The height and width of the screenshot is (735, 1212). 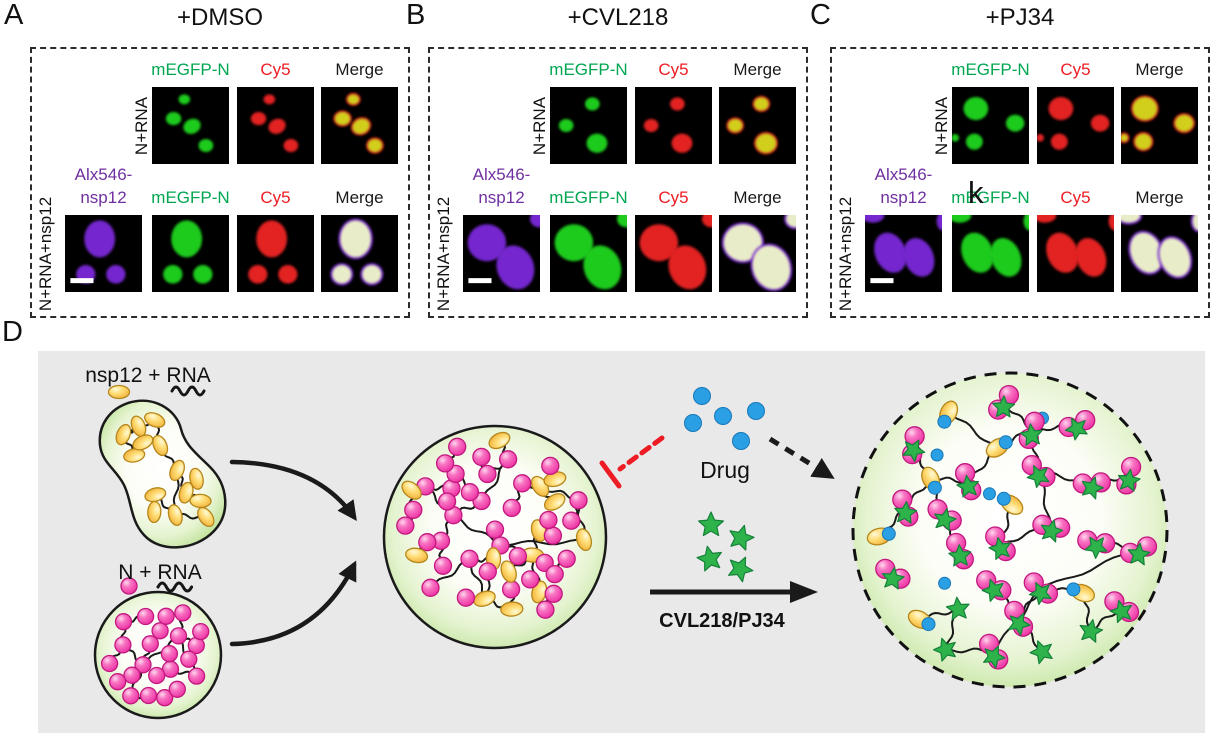 What do you see at coordinates (724, 418) in the screenshot?
I see `drug-dots-icon` at bounding box center [724, 418].